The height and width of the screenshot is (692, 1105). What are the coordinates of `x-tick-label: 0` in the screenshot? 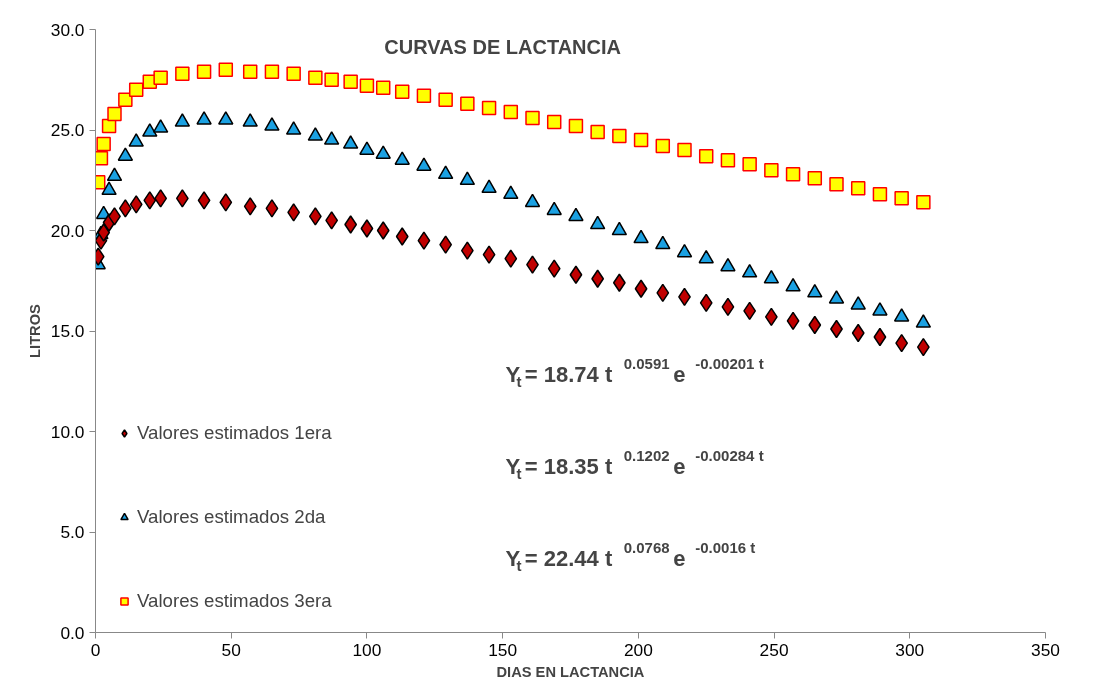 It's located at (95, 649).